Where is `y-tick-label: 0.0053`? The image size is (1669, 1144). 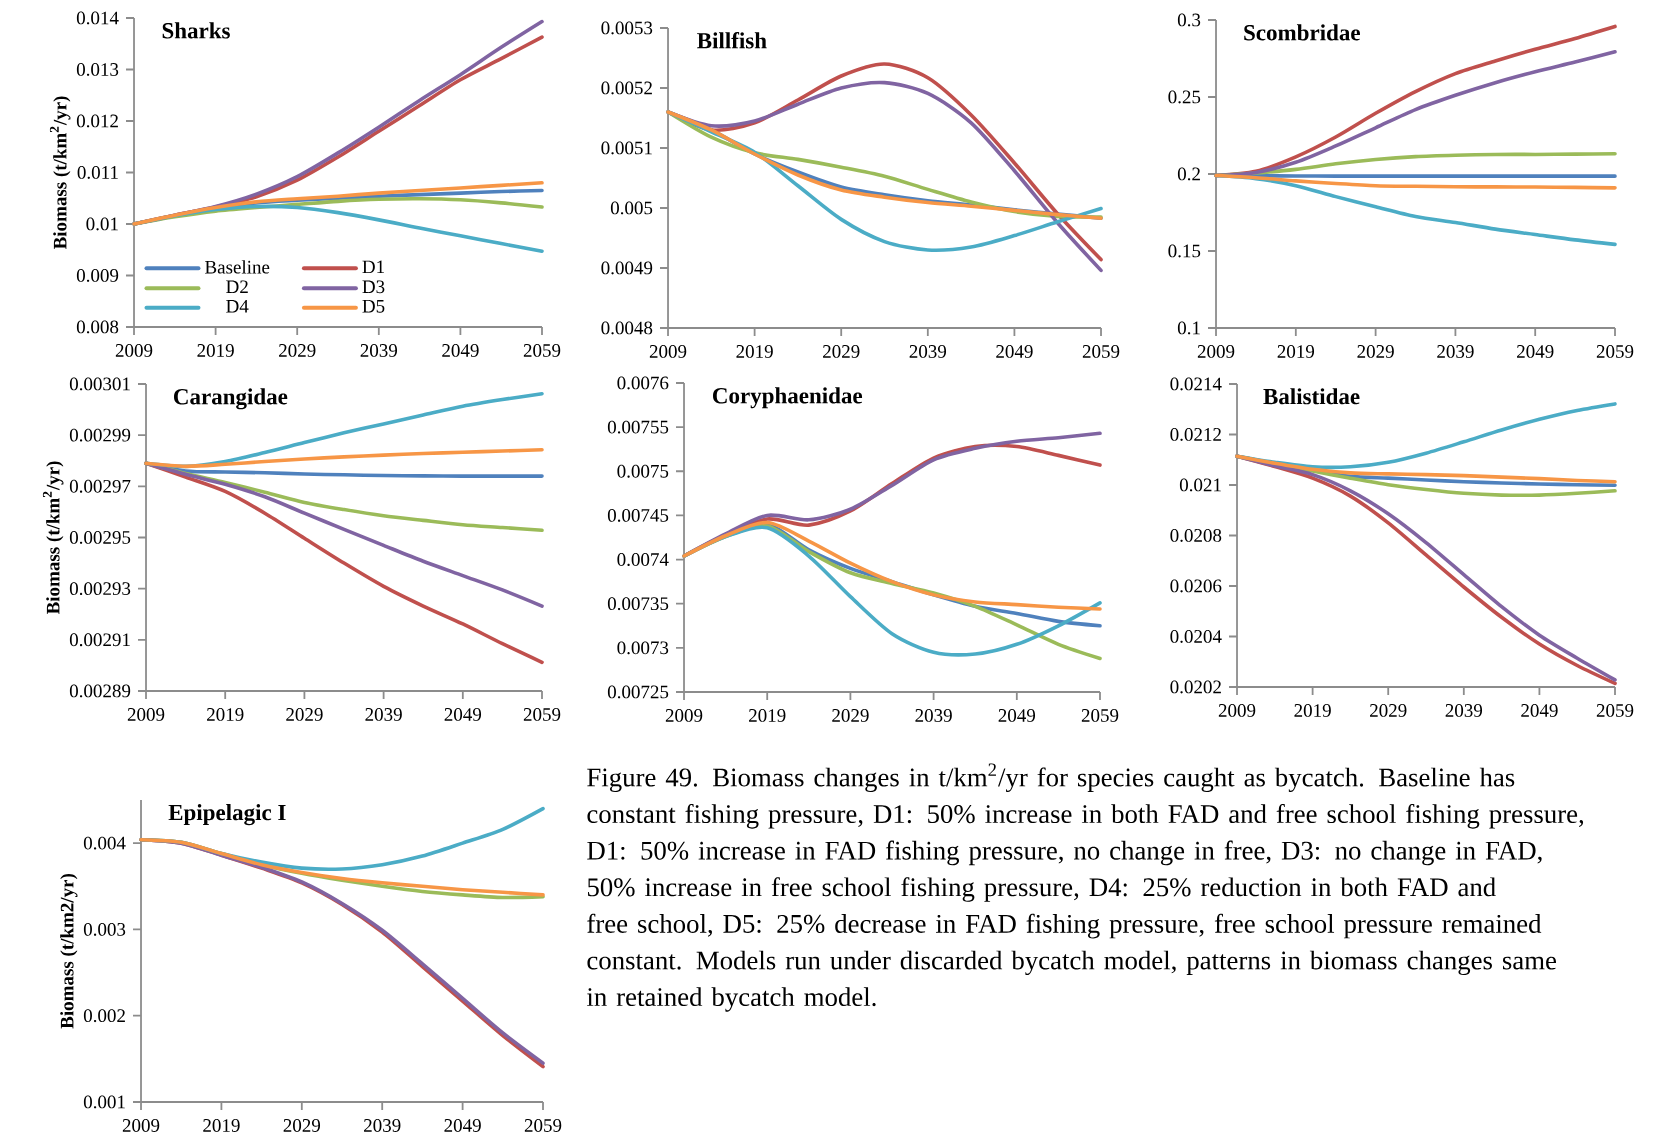
y-tick-label: 0.0053 is located at coordinates (627, 28).